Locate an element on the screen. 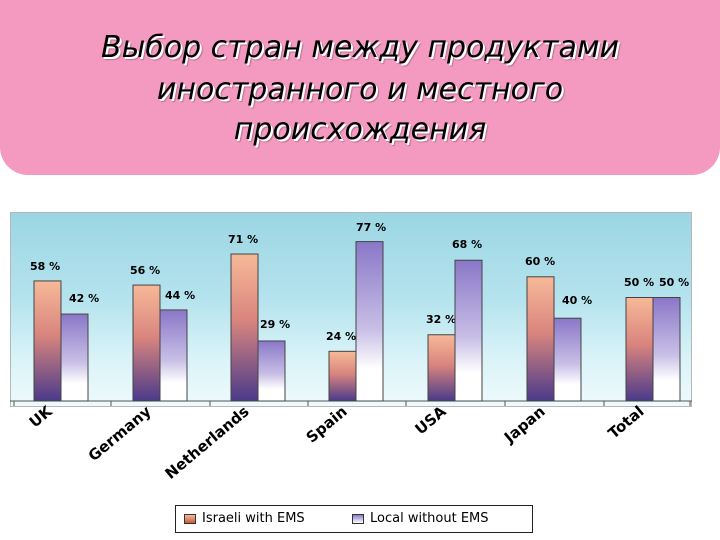 The height and width of the screenshot is (540, 720). category-label-usa: USA is located at coordinates (431, 420).